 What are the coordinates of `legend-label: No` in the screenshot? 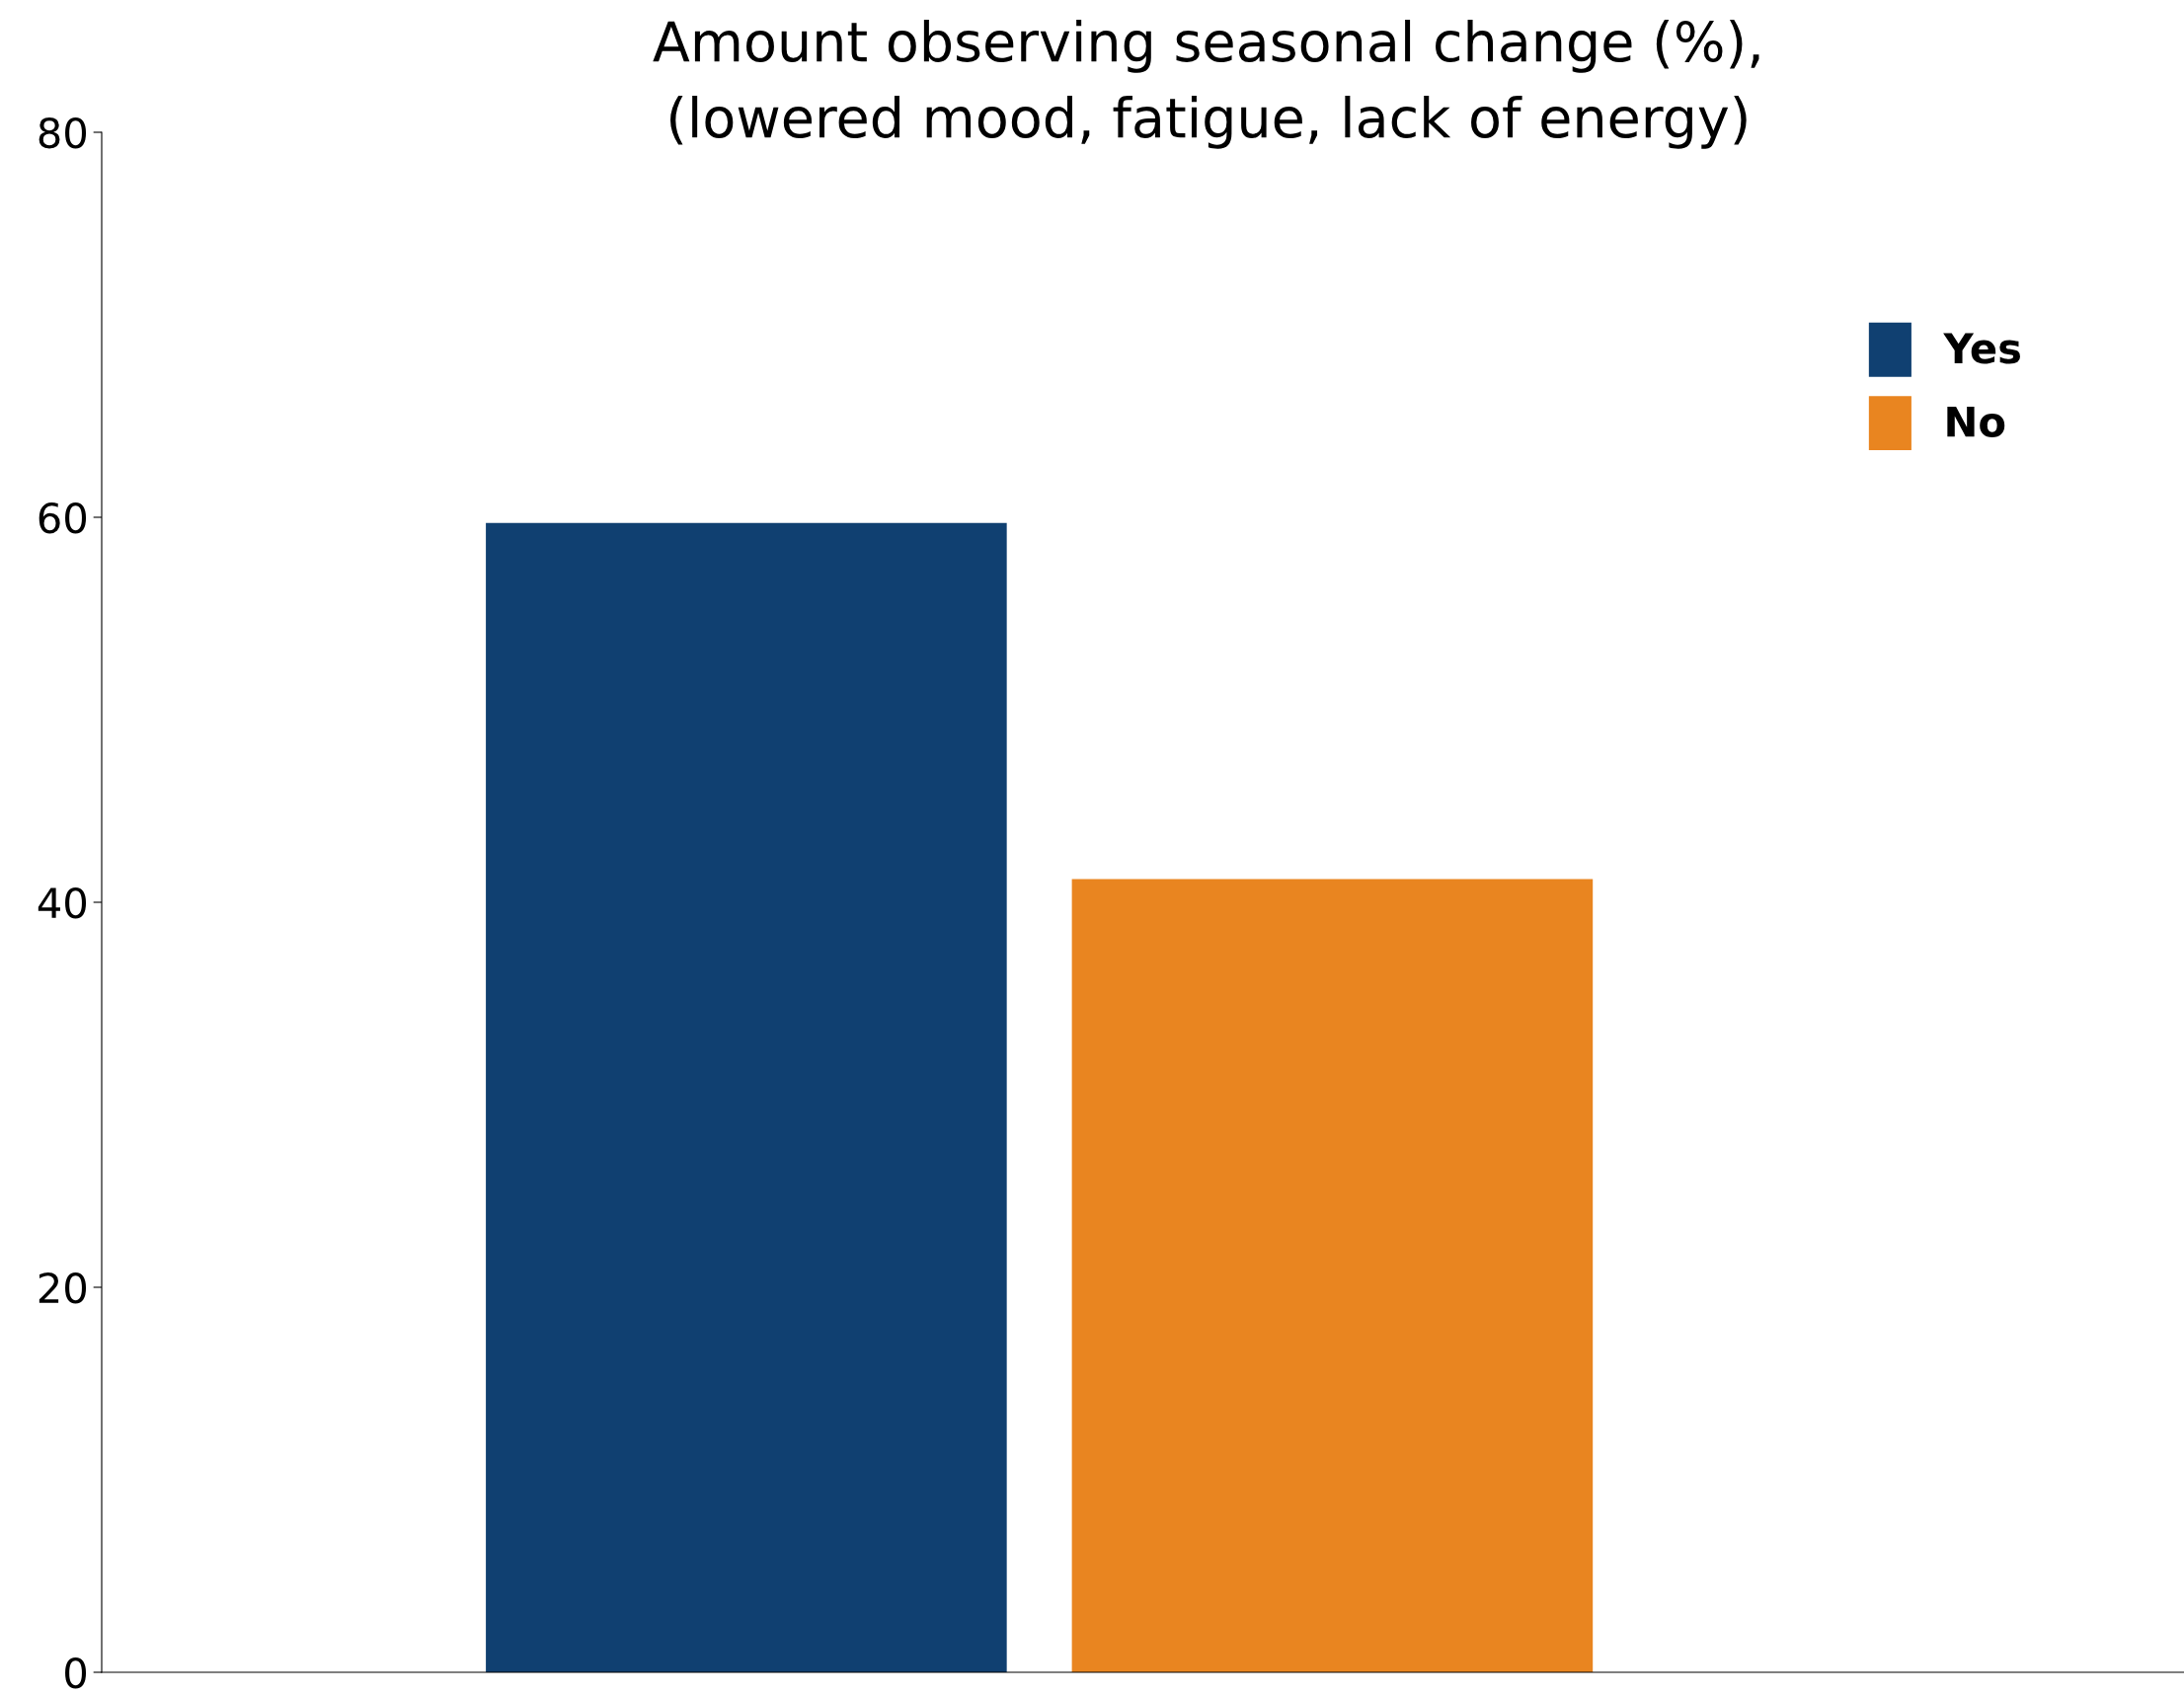 It's located at (1976, 421).